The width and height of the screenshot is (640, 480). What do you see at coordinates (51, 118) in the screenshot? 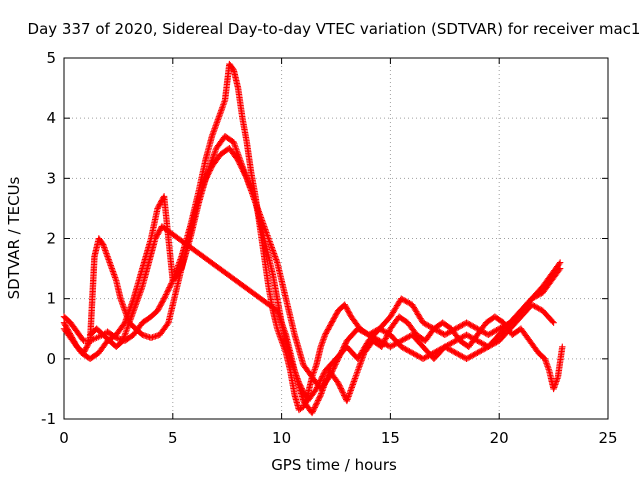
I see `y-tick-label: 4` at bounding box center [51, 118].